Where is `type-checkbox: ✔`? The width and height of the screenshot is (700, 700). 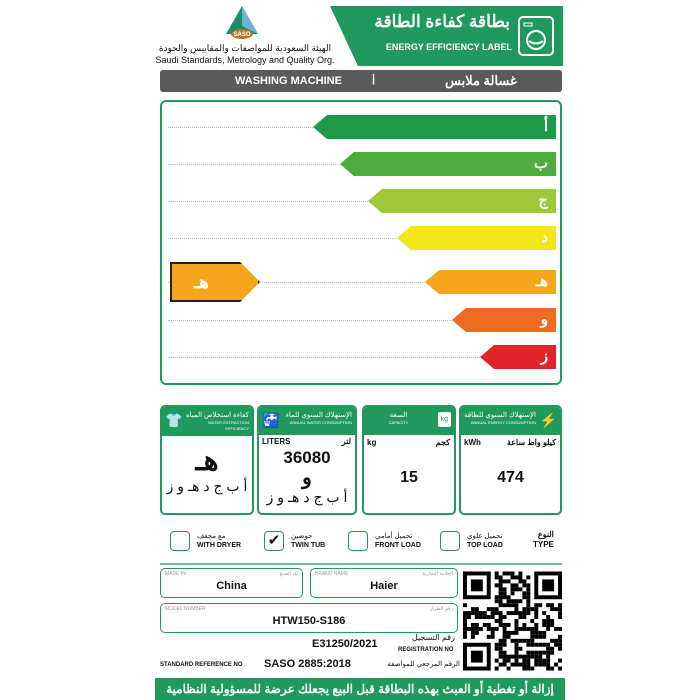 type-checkbox: ✔ is located at coordinates (274, 541).